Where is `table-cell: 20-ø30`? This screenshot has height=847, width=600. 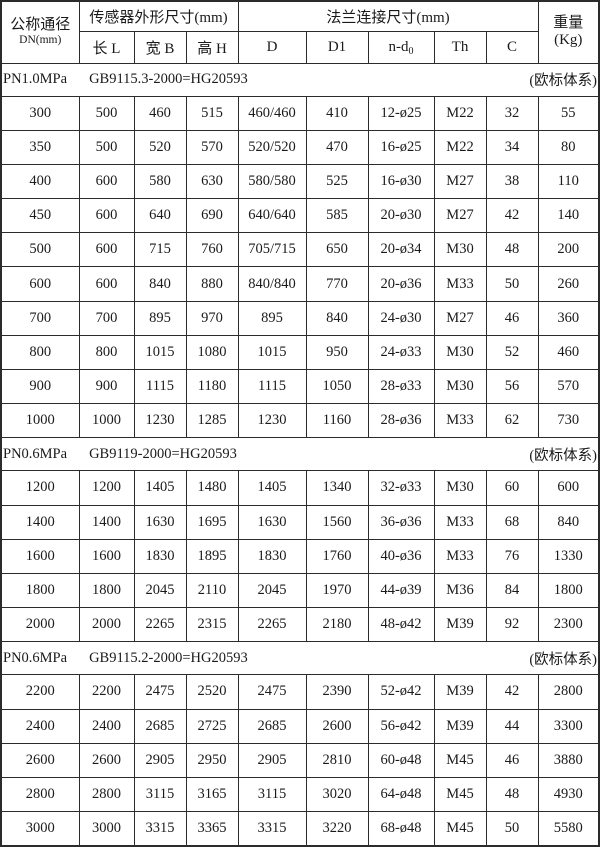
table-cell: 20-ø30 is located at coordinates (401, 216).